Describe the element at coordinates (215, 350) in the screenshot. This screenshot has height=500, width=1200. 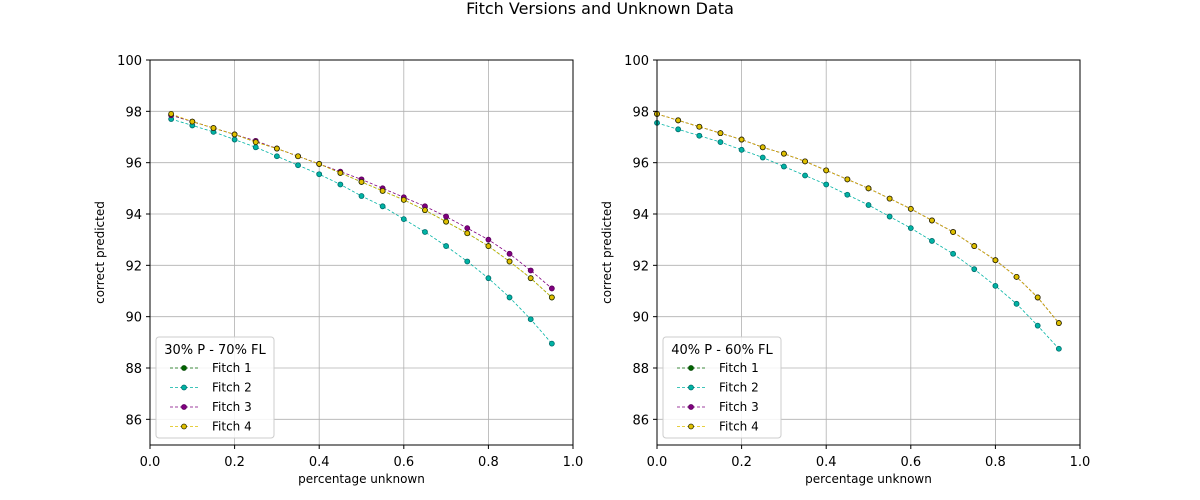
I see `legend-title: 30% P - 70% FL` at that location.